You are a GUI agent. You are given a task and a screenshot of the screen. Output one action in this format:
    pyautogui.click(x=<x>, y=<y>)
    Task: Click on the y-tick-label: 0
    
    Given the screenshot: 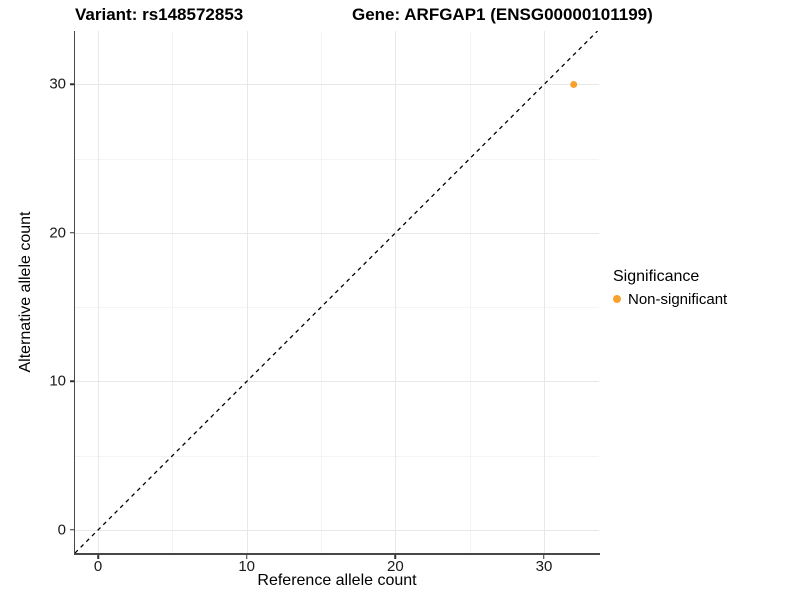 What is the action you would take?
    pyautogui.click(x=61, y=530)
    